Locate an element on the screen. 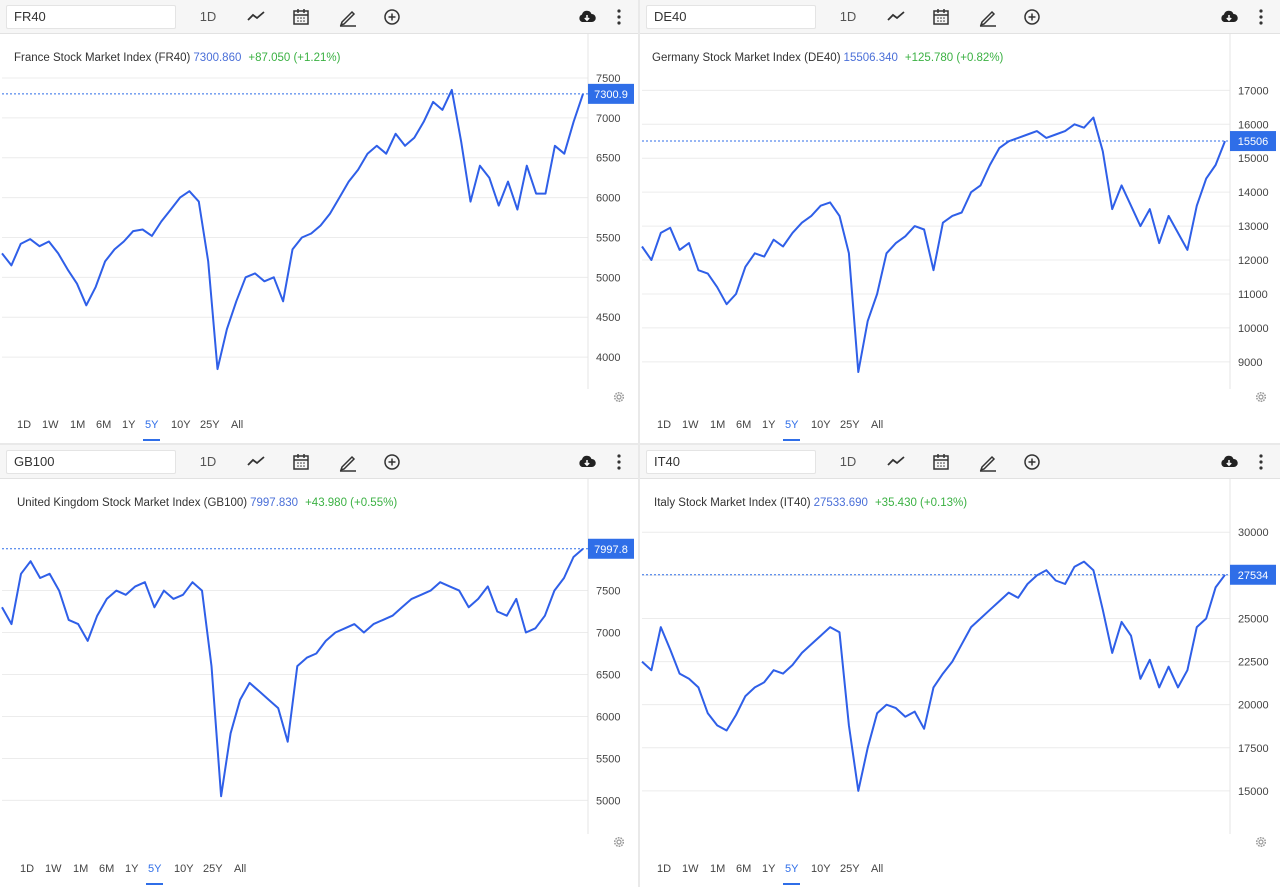 This screenshot has width=1280, height=887. last-price-badge-label: 7997.8 is located at coordinates (611, 550).